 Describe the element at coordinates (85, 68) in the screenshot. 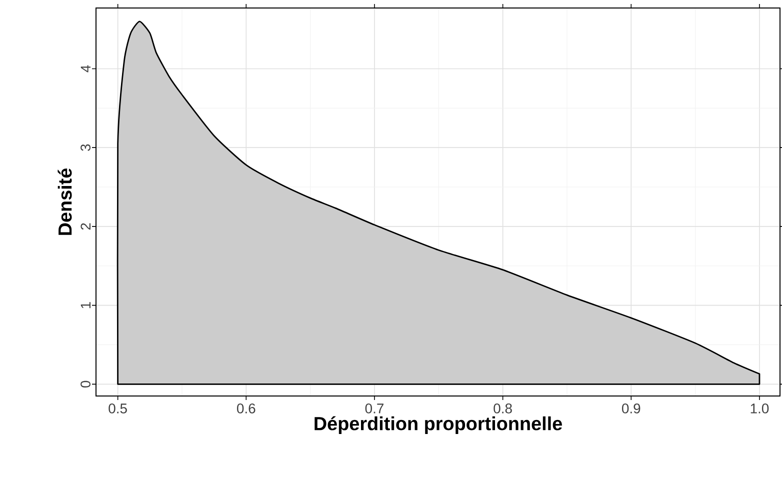

I see `y-tick-label: 4` at that location.